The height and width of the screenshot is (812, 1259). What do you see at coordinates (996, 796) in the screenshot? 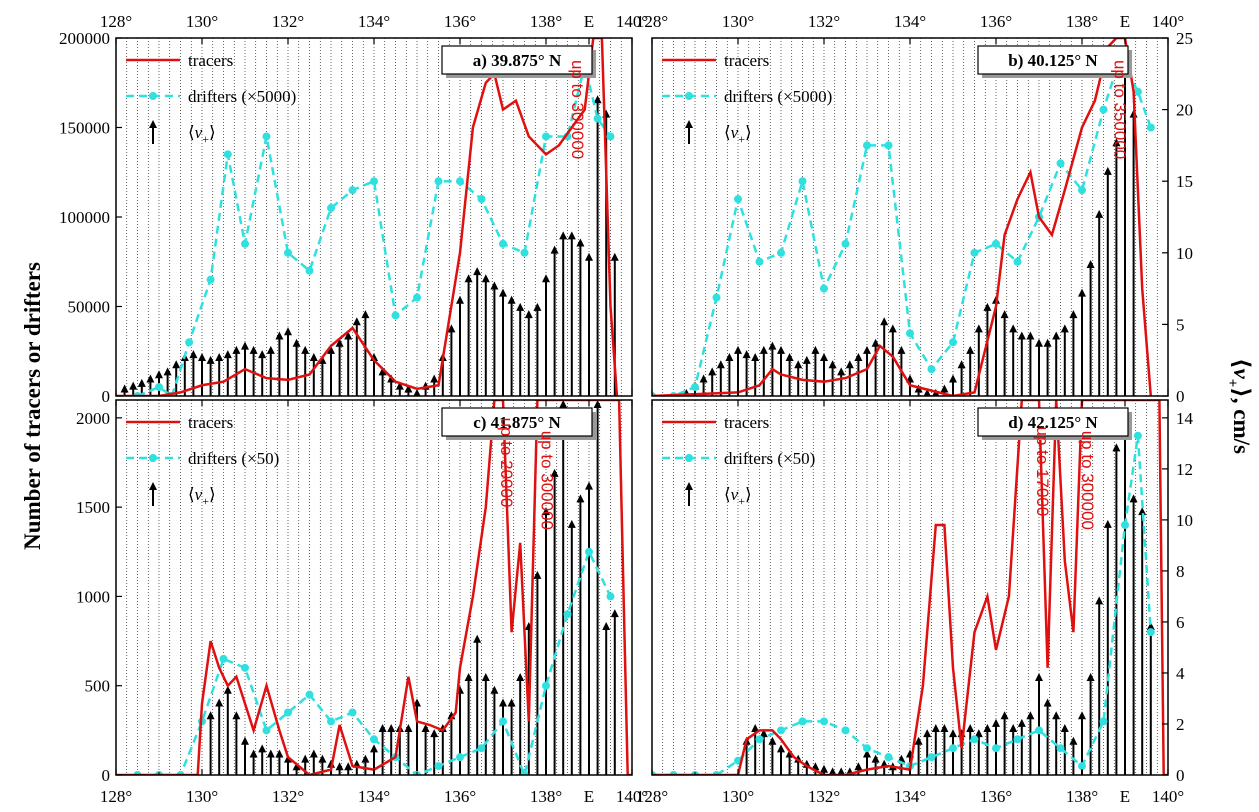
I see `x-tick-label: 136°` at bounding box center [996, 796].